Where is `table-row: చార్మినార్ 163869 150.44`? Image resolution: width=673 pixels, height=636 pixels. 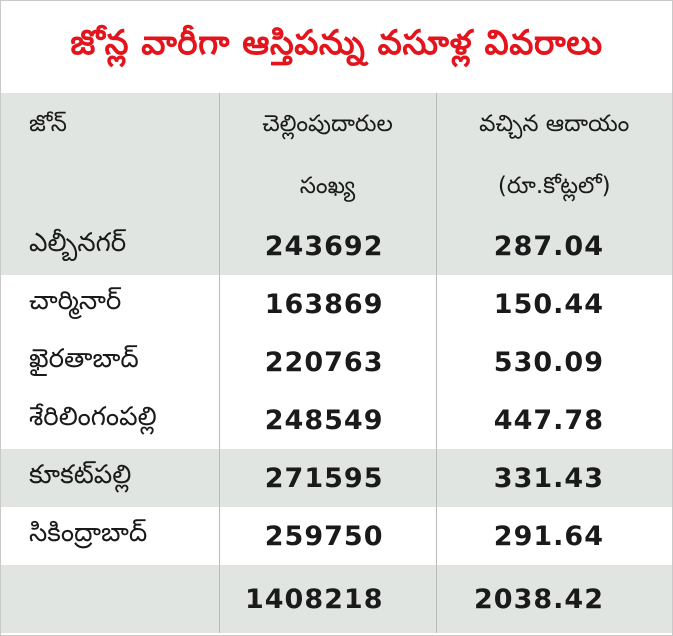
table-row: చార్మినార్ 163869 150.44 is located at coordinates (336, 304).